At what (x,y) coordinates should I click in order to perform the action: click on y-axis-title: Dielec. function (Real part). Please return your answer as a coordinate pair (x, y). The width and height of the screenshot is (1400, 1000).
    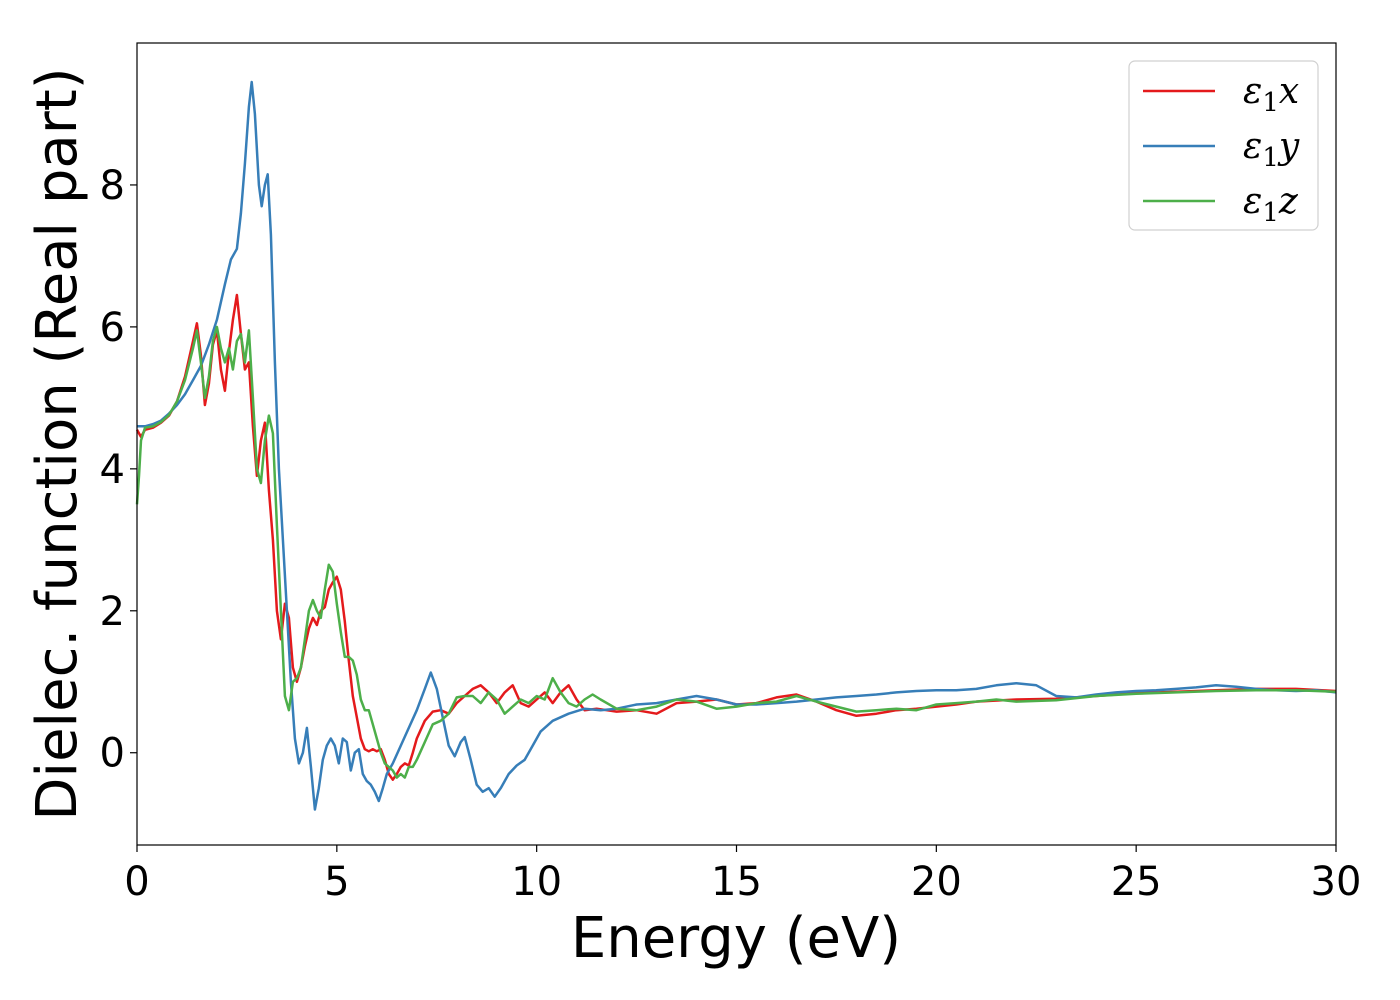
    Looking at the image, I should click on (57, 443).